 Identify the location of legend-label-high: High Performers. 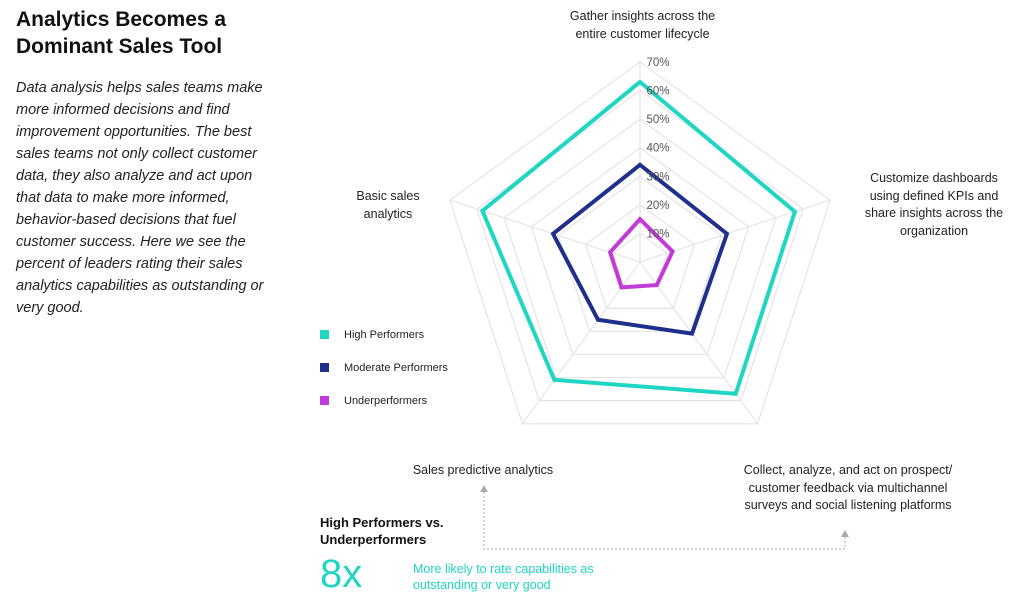
(384, 334).